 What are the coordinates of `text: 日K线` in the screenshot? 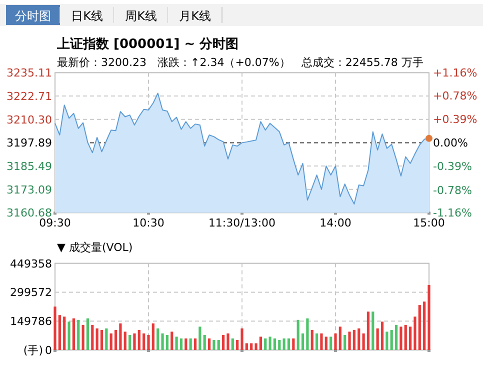 It's located at (87, 16).